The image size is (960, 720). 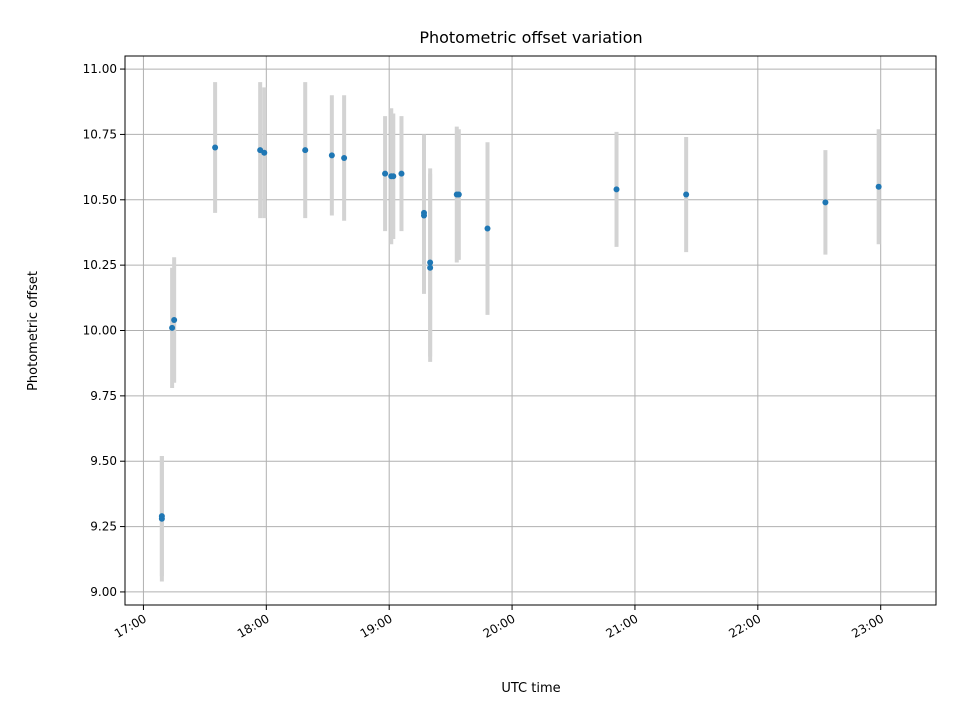 What do you see at coordinates (100, 331) in the screenshot?
I see `y-tick-label: 10.00` at bounding box center [100, 331].